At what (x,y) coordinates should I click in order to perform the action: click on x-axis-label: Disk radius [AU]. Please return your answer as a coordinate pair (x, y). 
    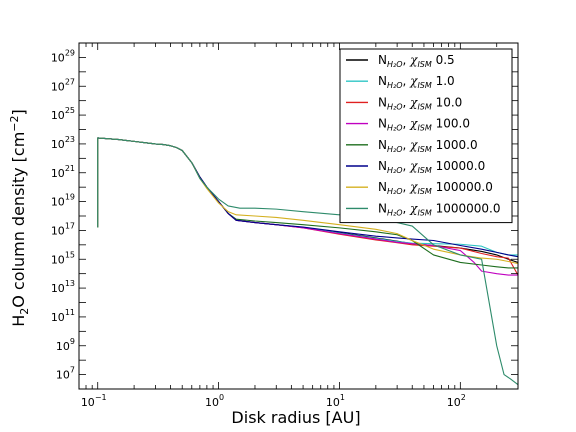
    Looking at the image, I should click on (295, 417).